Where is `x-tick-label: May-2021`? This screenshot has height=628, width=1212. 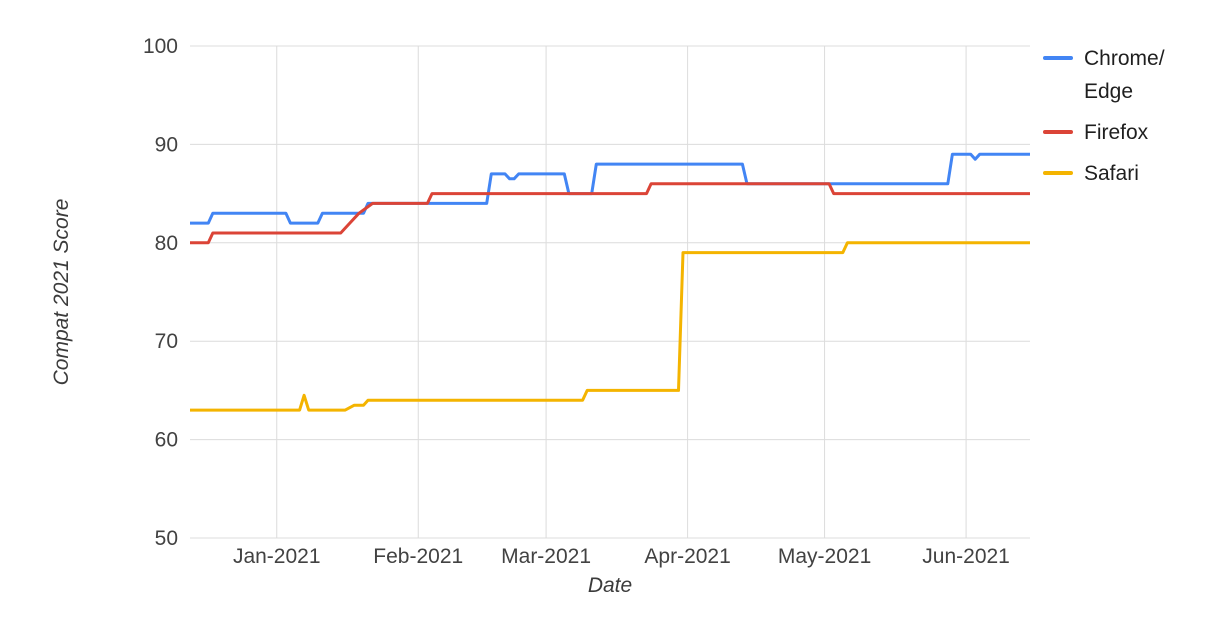
x-tick-label: May-2021 is located at coordinates (824, 556).